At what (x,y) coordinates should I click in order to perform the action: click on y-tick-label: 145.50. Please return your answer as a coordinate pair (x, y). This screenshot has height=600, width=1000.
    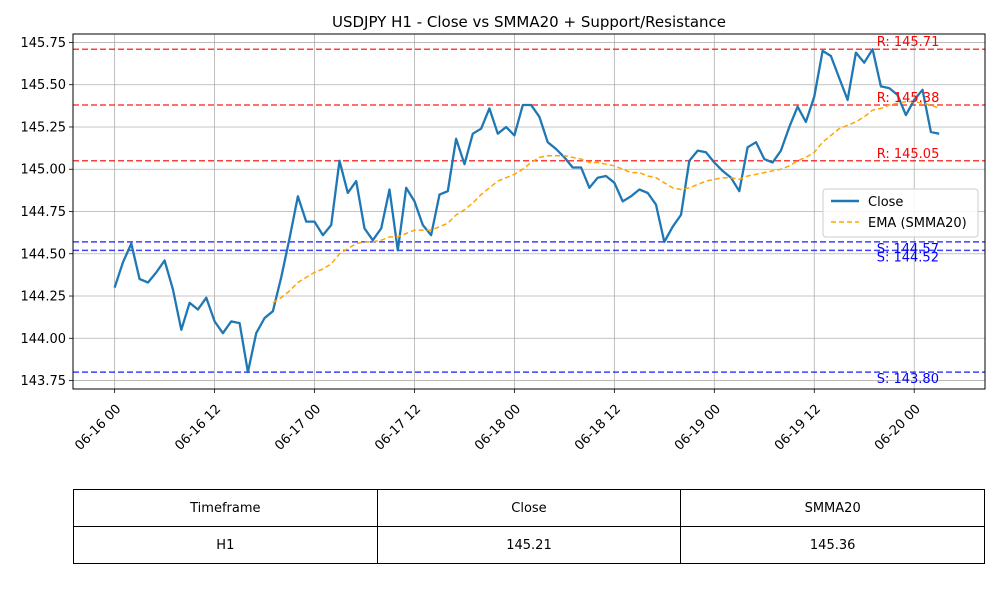
    Looking at the image, I should click on (44, 85).